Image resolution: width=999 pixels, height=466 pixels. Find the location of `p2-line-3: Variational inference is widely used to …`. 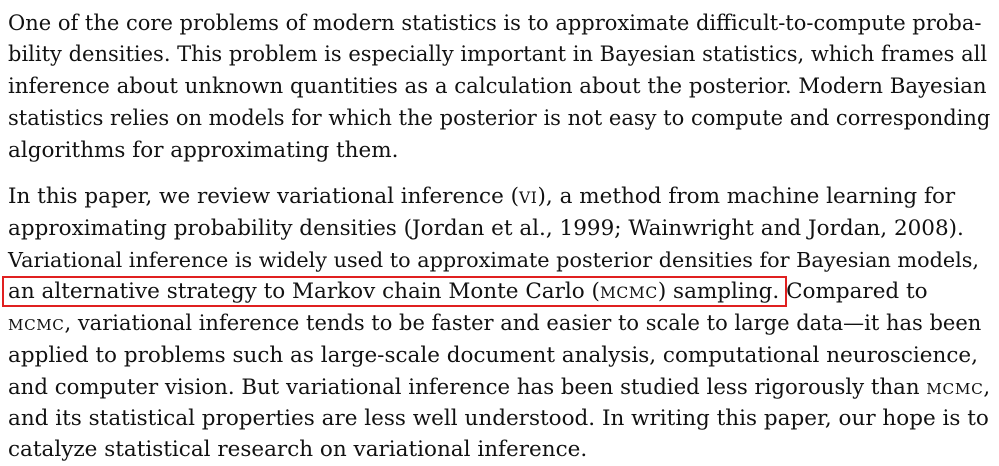

p2-line-3: Variational inference is widely used to … is located at coordinates (494, 260).